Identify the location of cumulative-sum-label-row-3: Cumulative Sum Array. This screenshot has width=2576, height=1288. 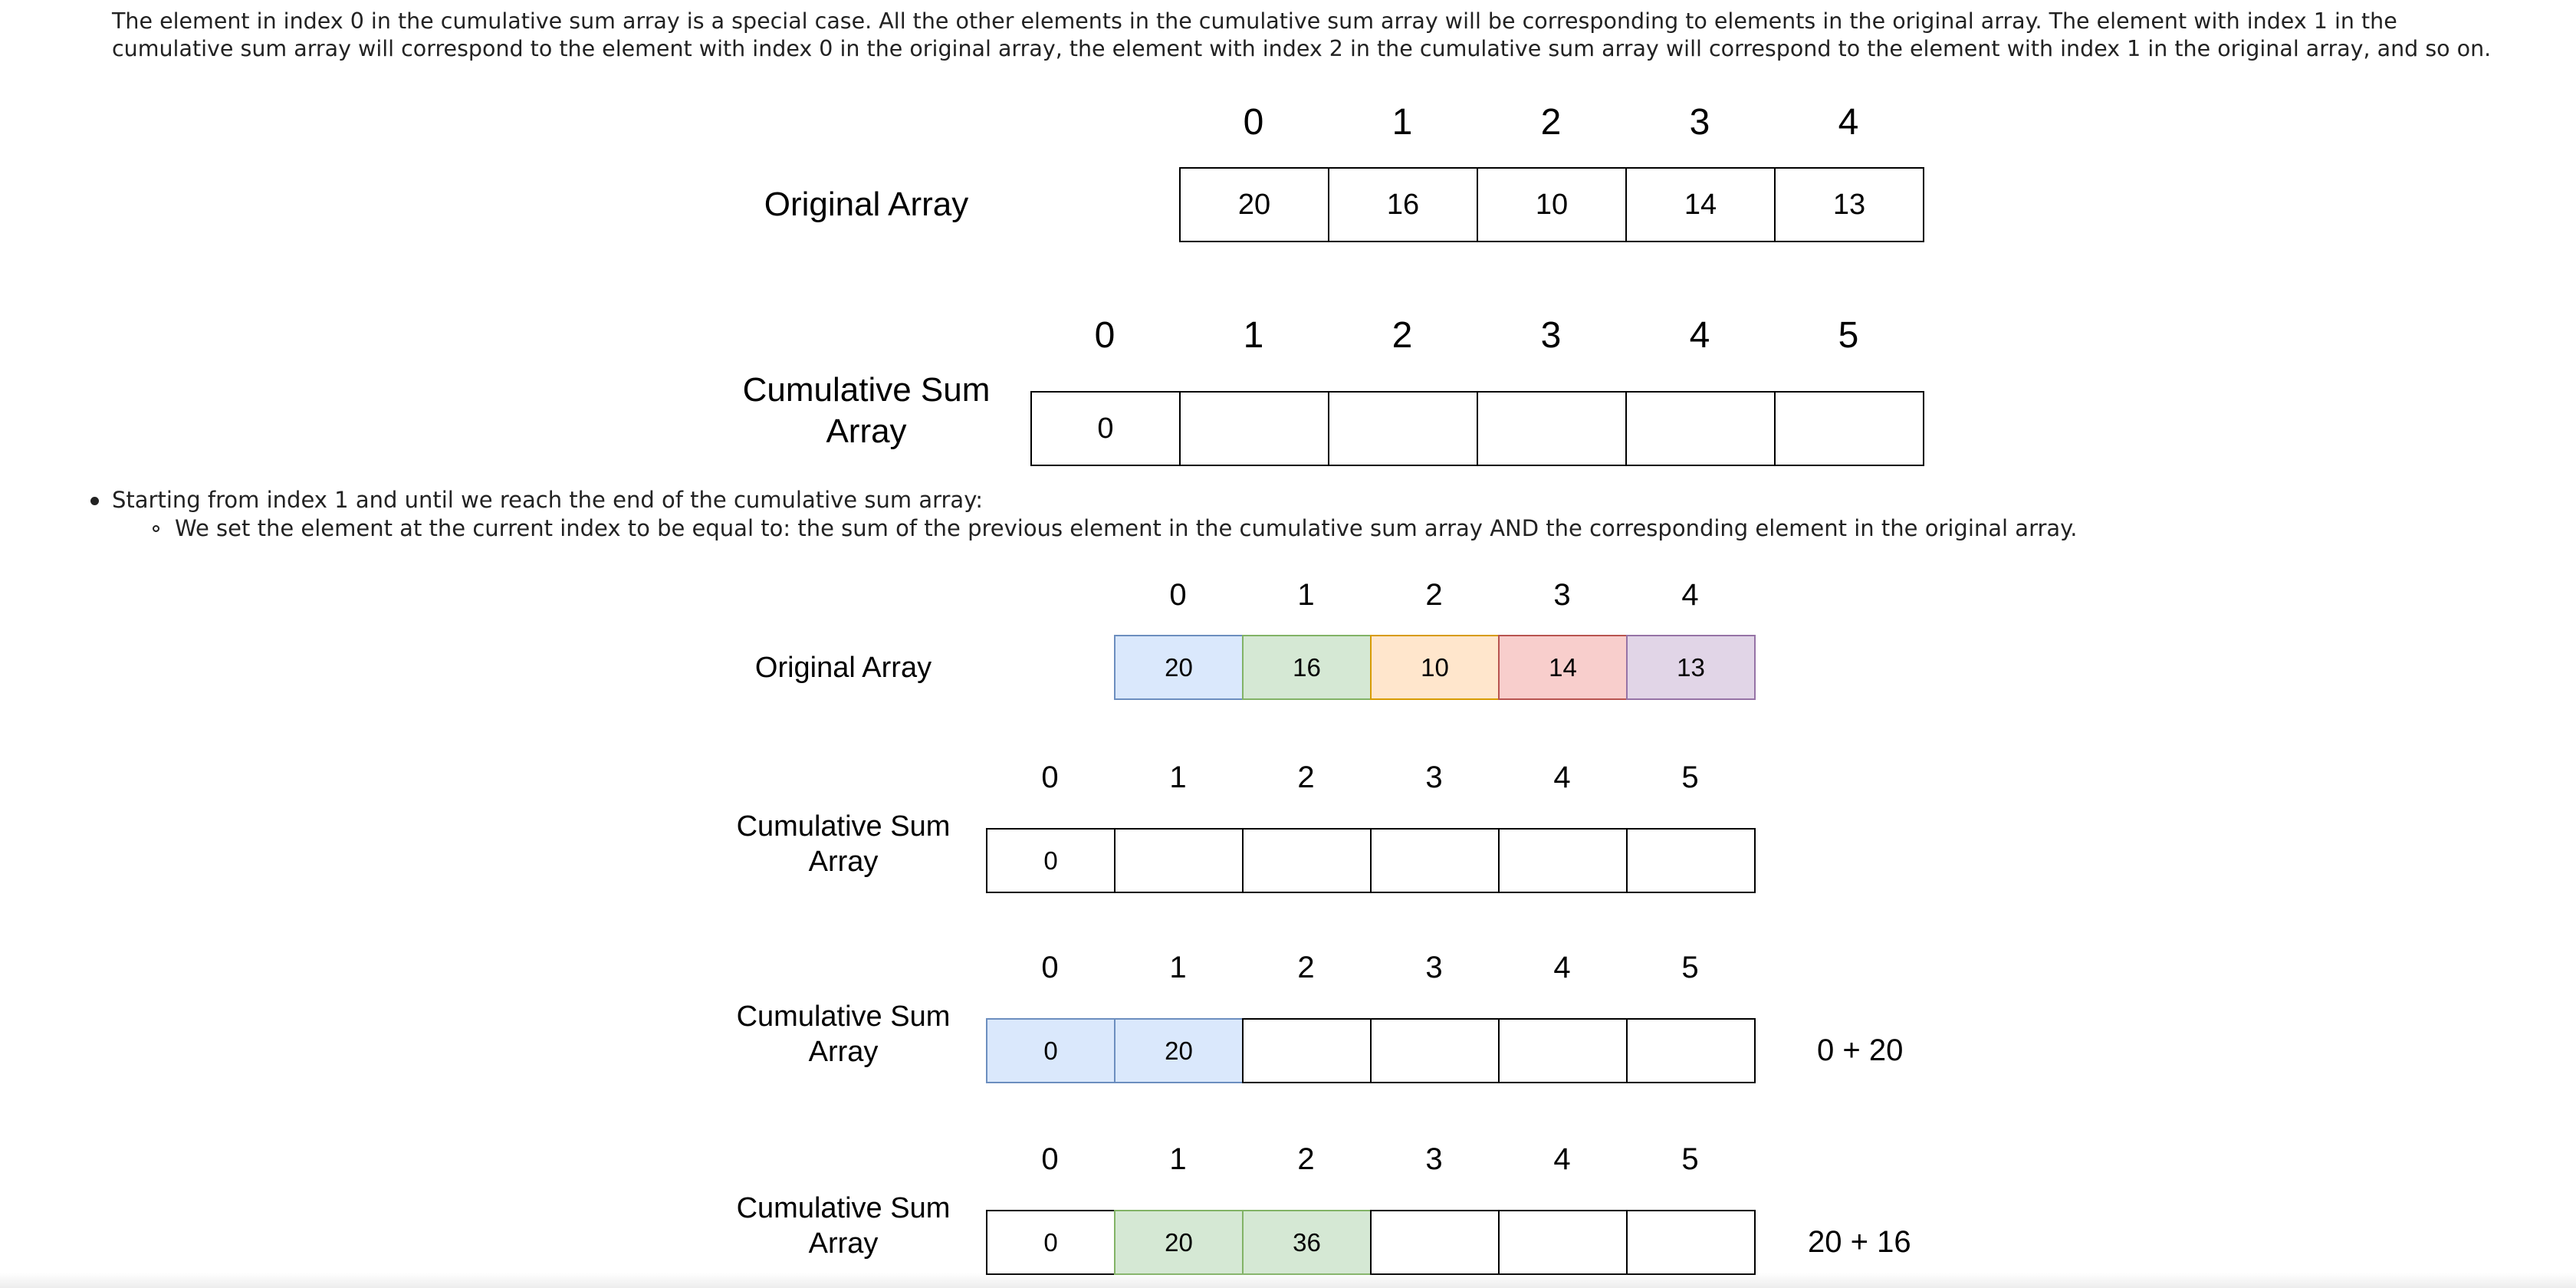
(843, 1226).